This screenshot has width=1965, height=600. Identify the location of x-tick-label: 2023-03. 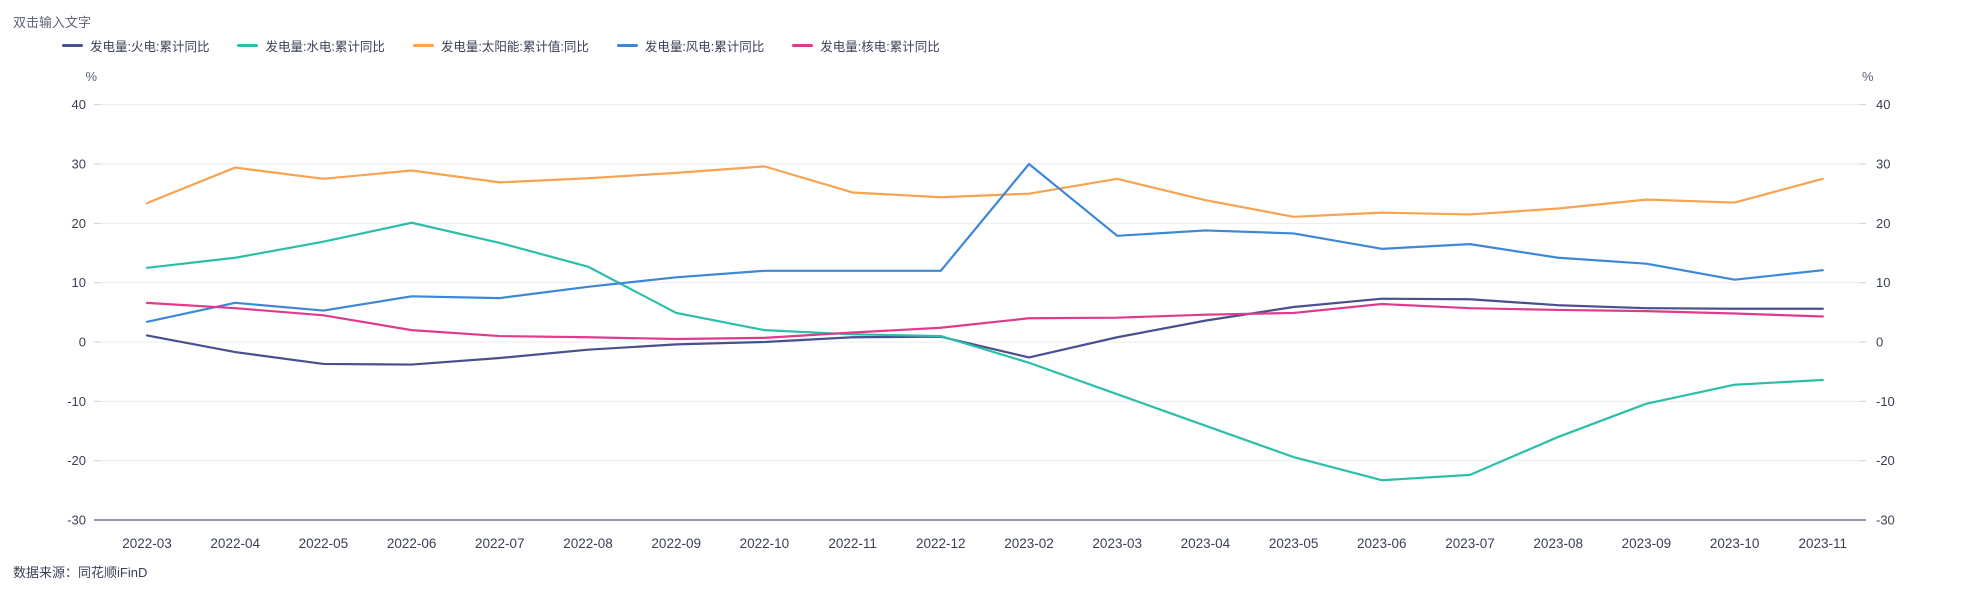
(1117, 543).